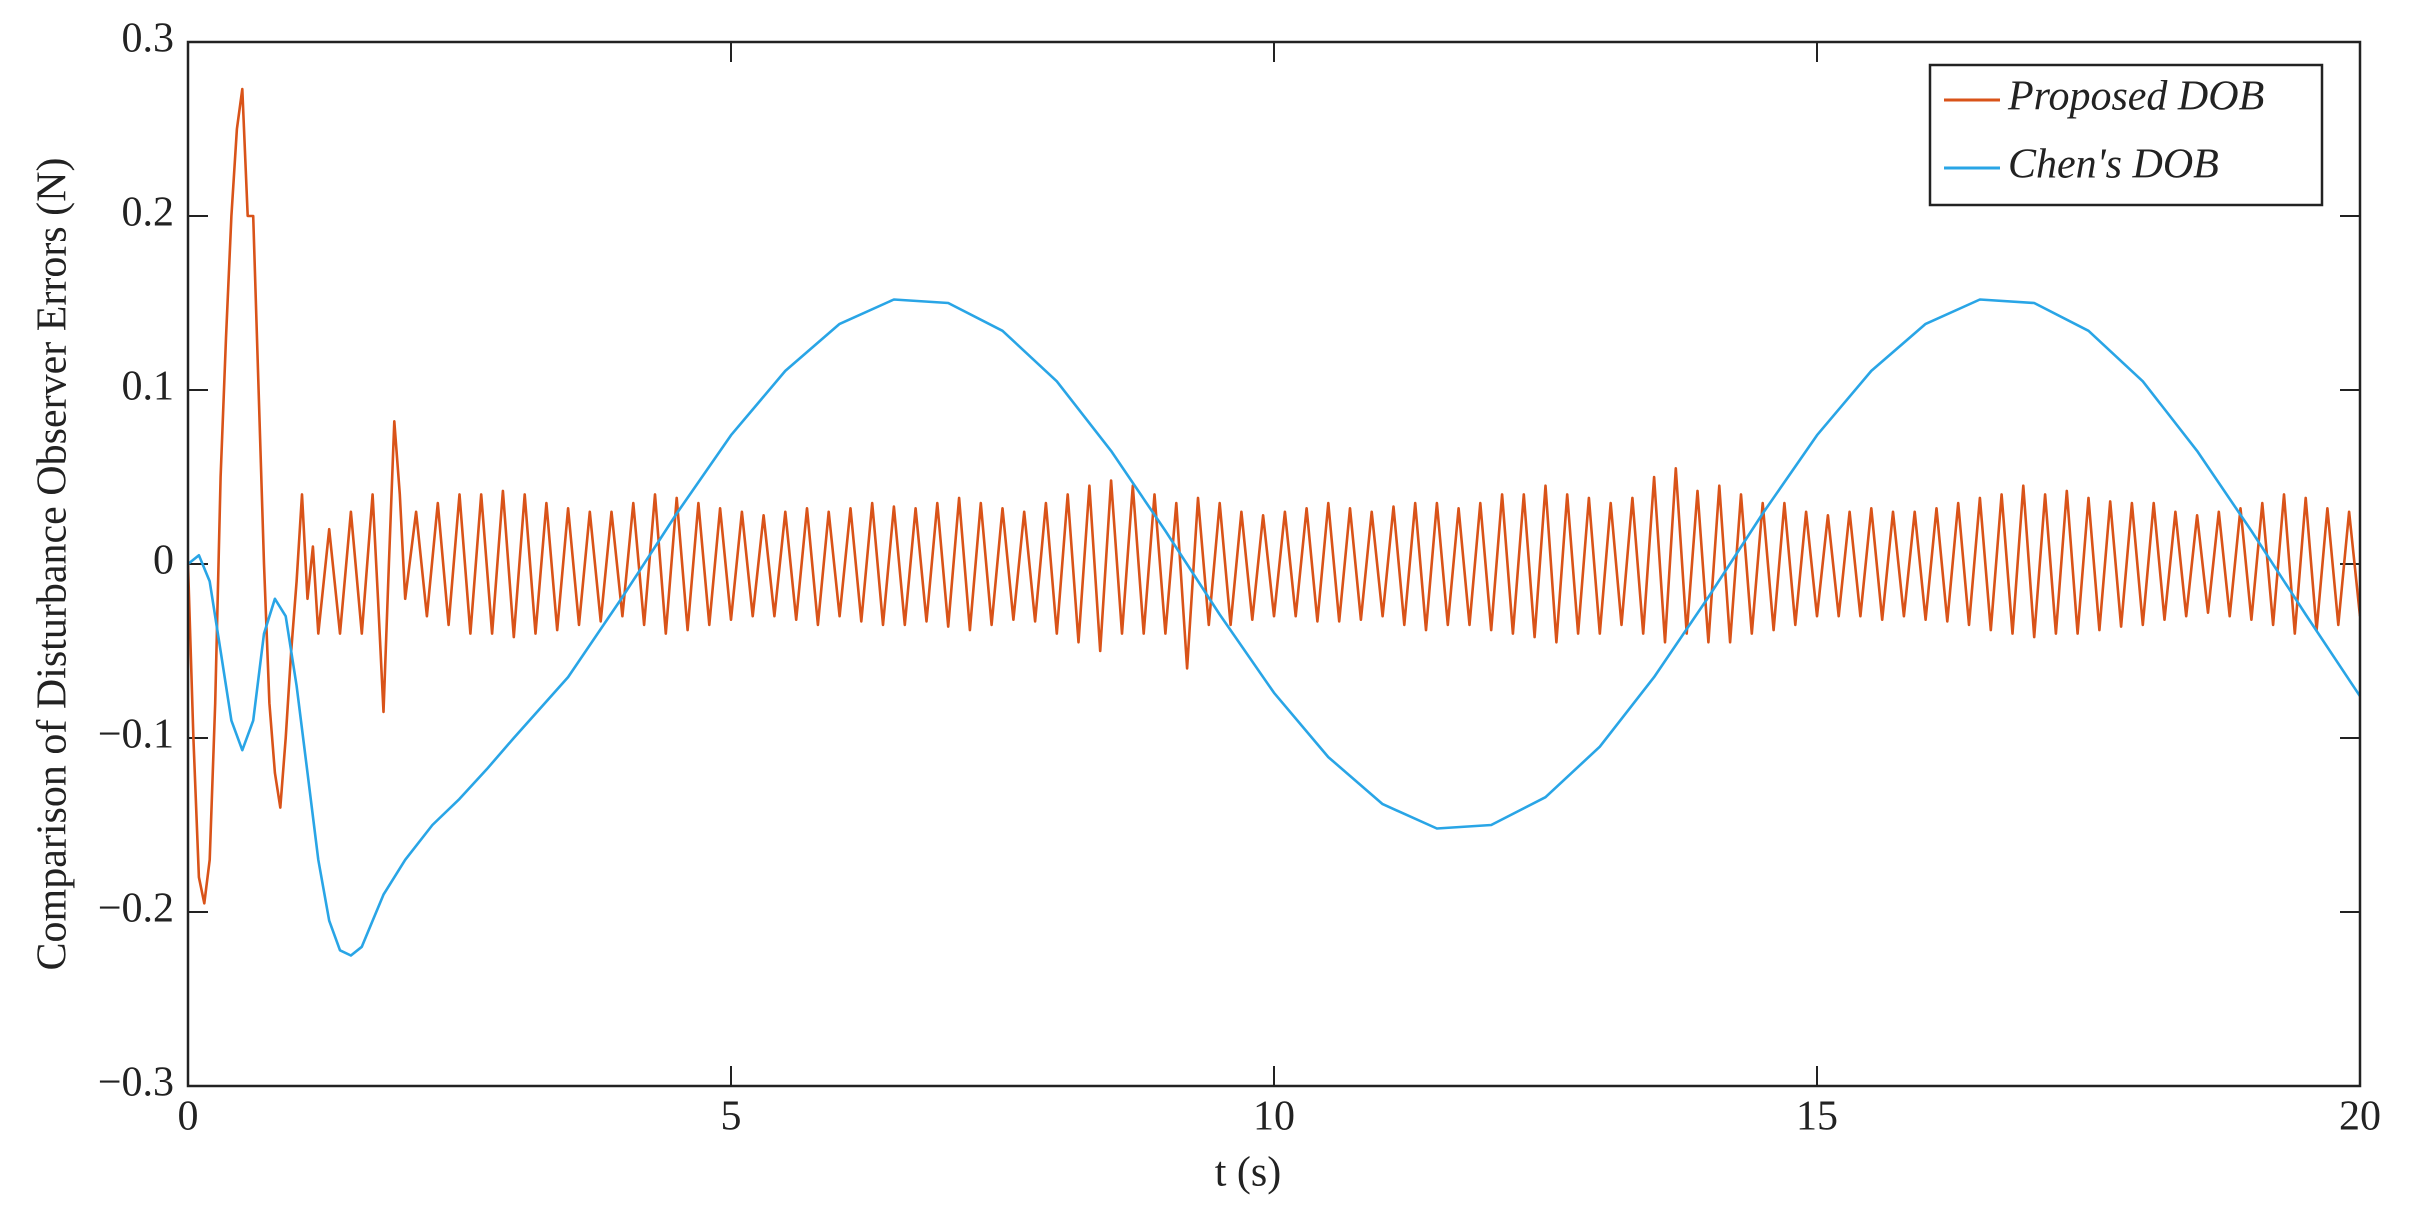 The height and width of the screenshot is (1220, 2411). What do you see at coordinates (731, 1117) in the screenshot?
I see `x-tick-label: 5` at bounding box center [731, 1117].